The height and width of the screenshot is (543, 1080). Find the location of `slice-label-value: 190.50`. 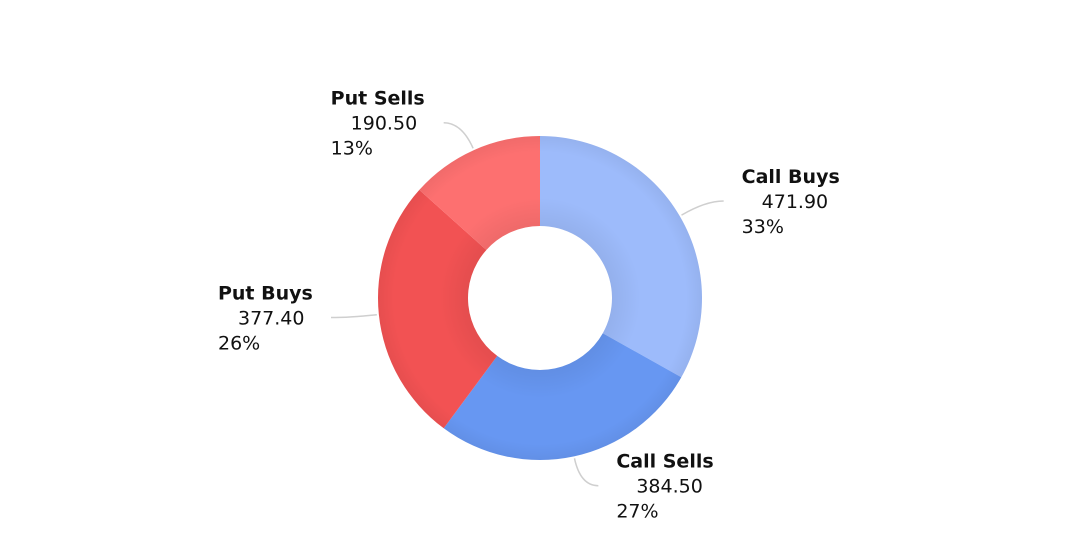

slice-label-value: 190.50 is located at coordinates (384, 124).